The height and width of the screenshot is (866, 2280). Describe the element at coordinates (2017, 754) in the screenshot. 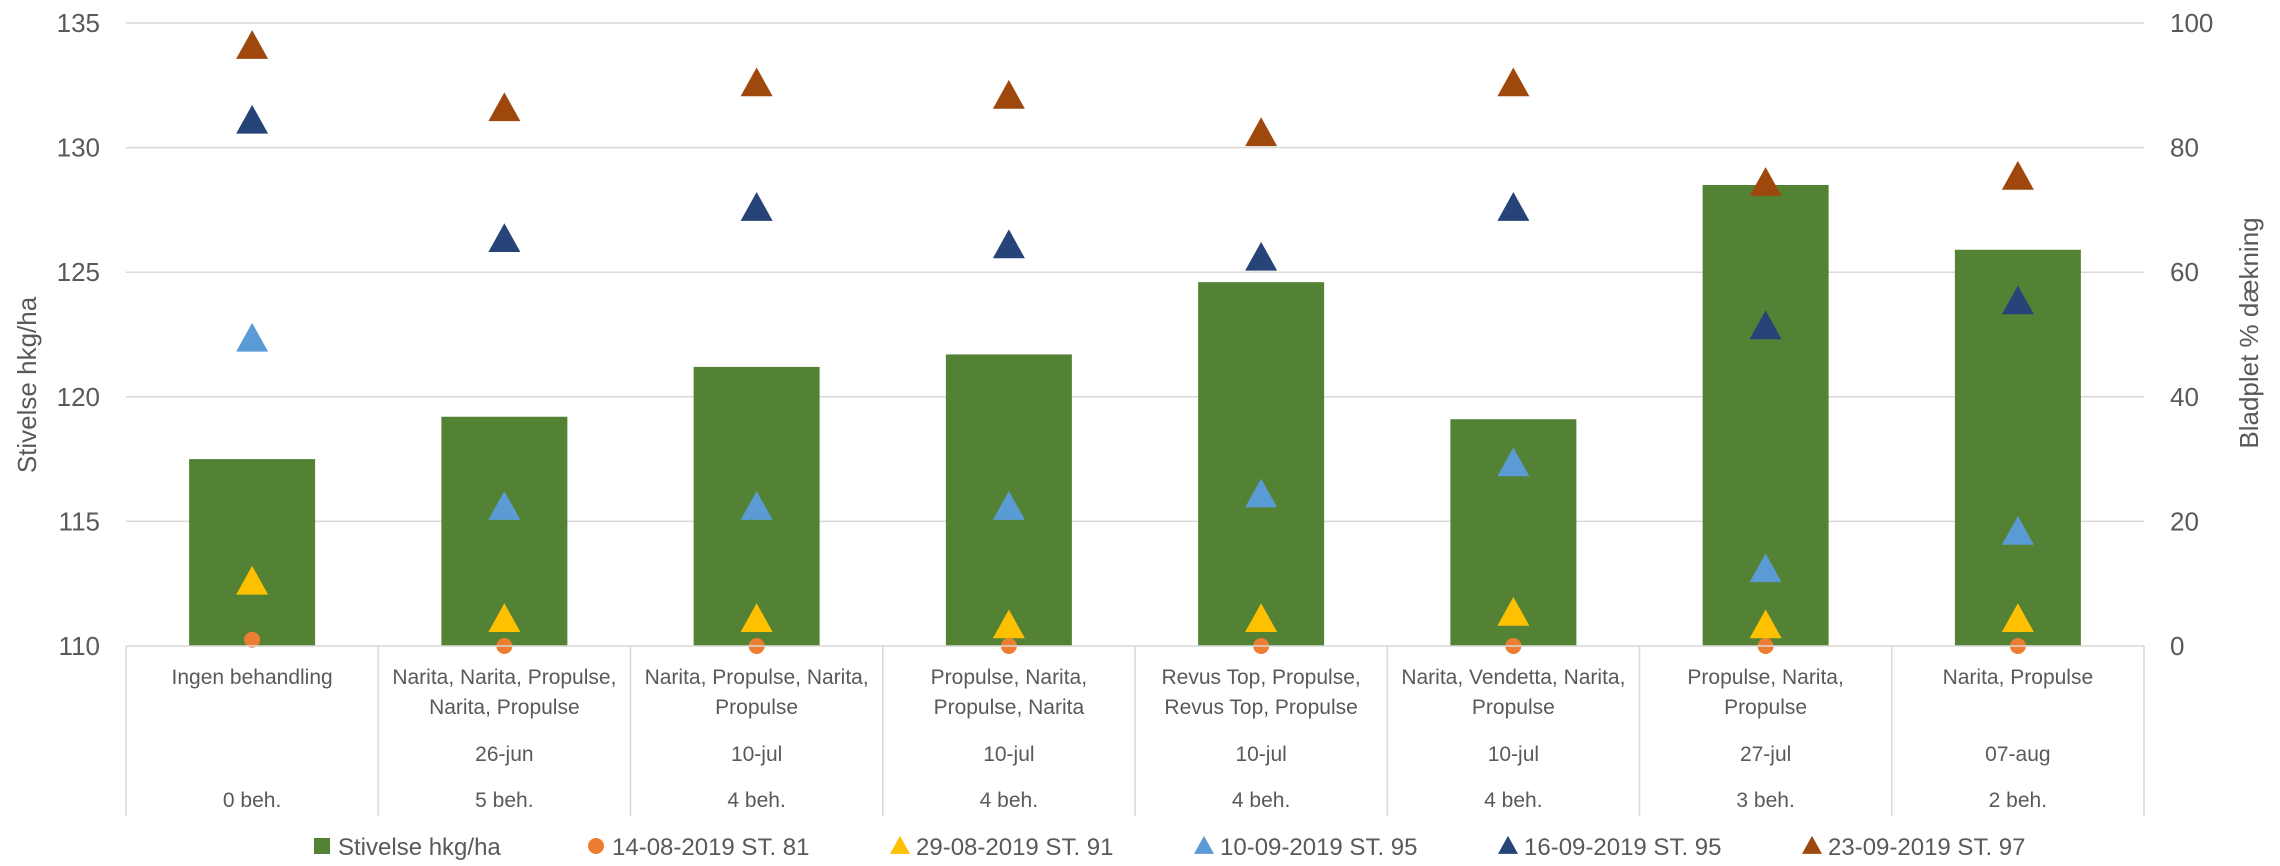

I see `category-date-label: 07-aug` at that location.